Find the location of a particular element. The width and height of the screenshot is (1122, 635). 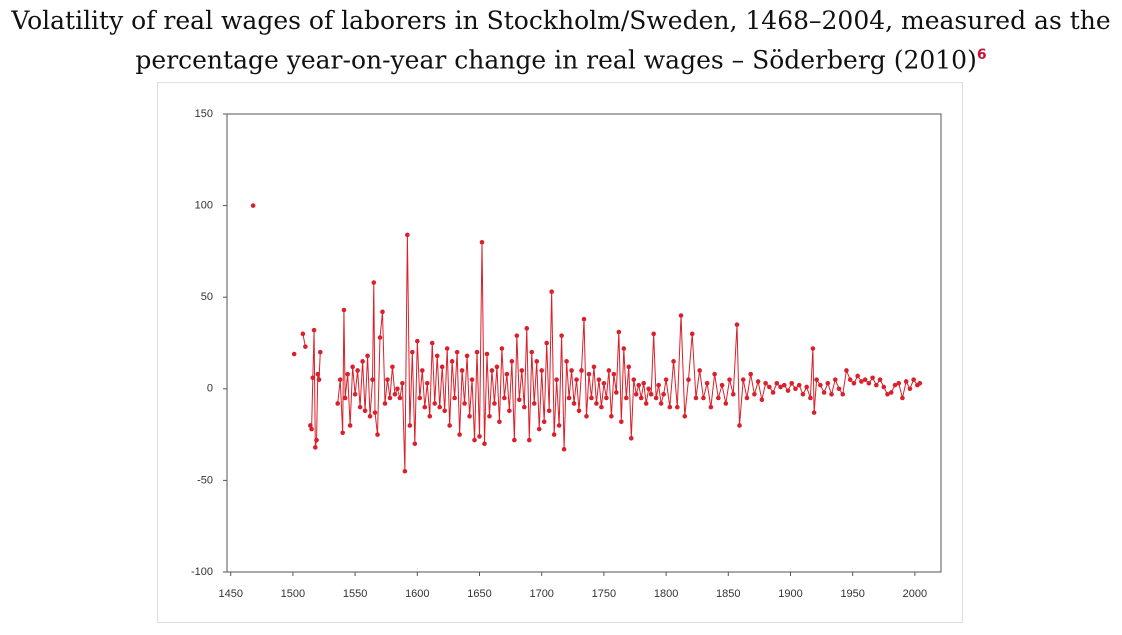

footnote-link: 6 is located at coordinates (981, 55).